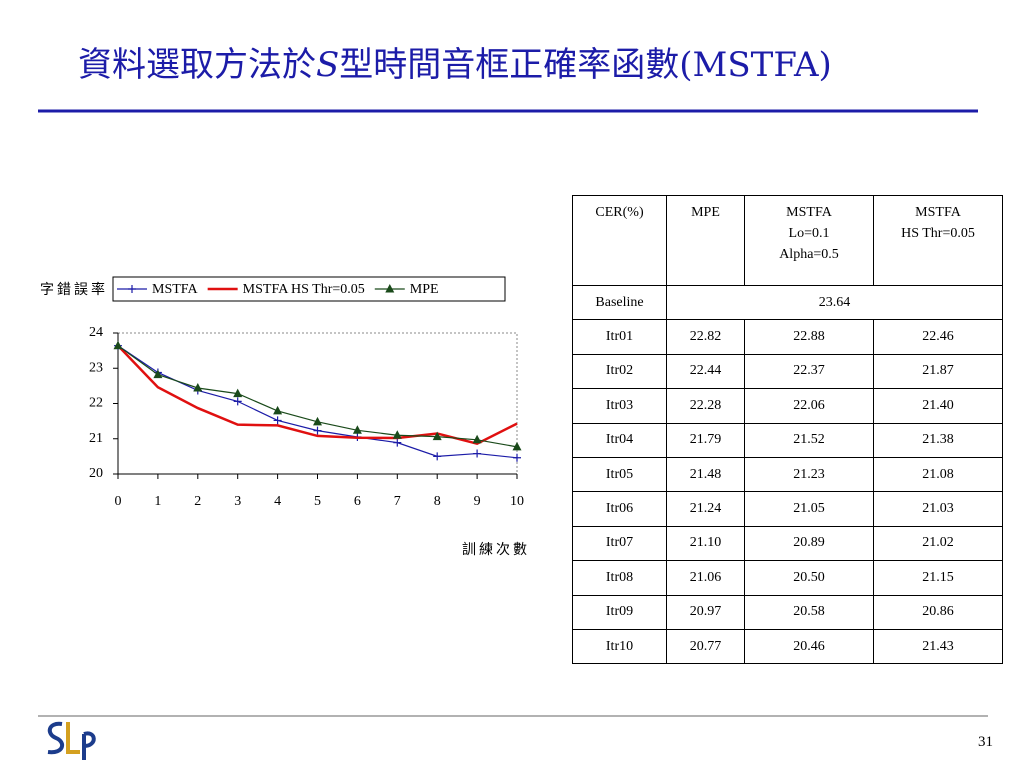 The height and width of the screenshot is (768, 1024). I want to click on legend-label: MPE, so click(424, 289).